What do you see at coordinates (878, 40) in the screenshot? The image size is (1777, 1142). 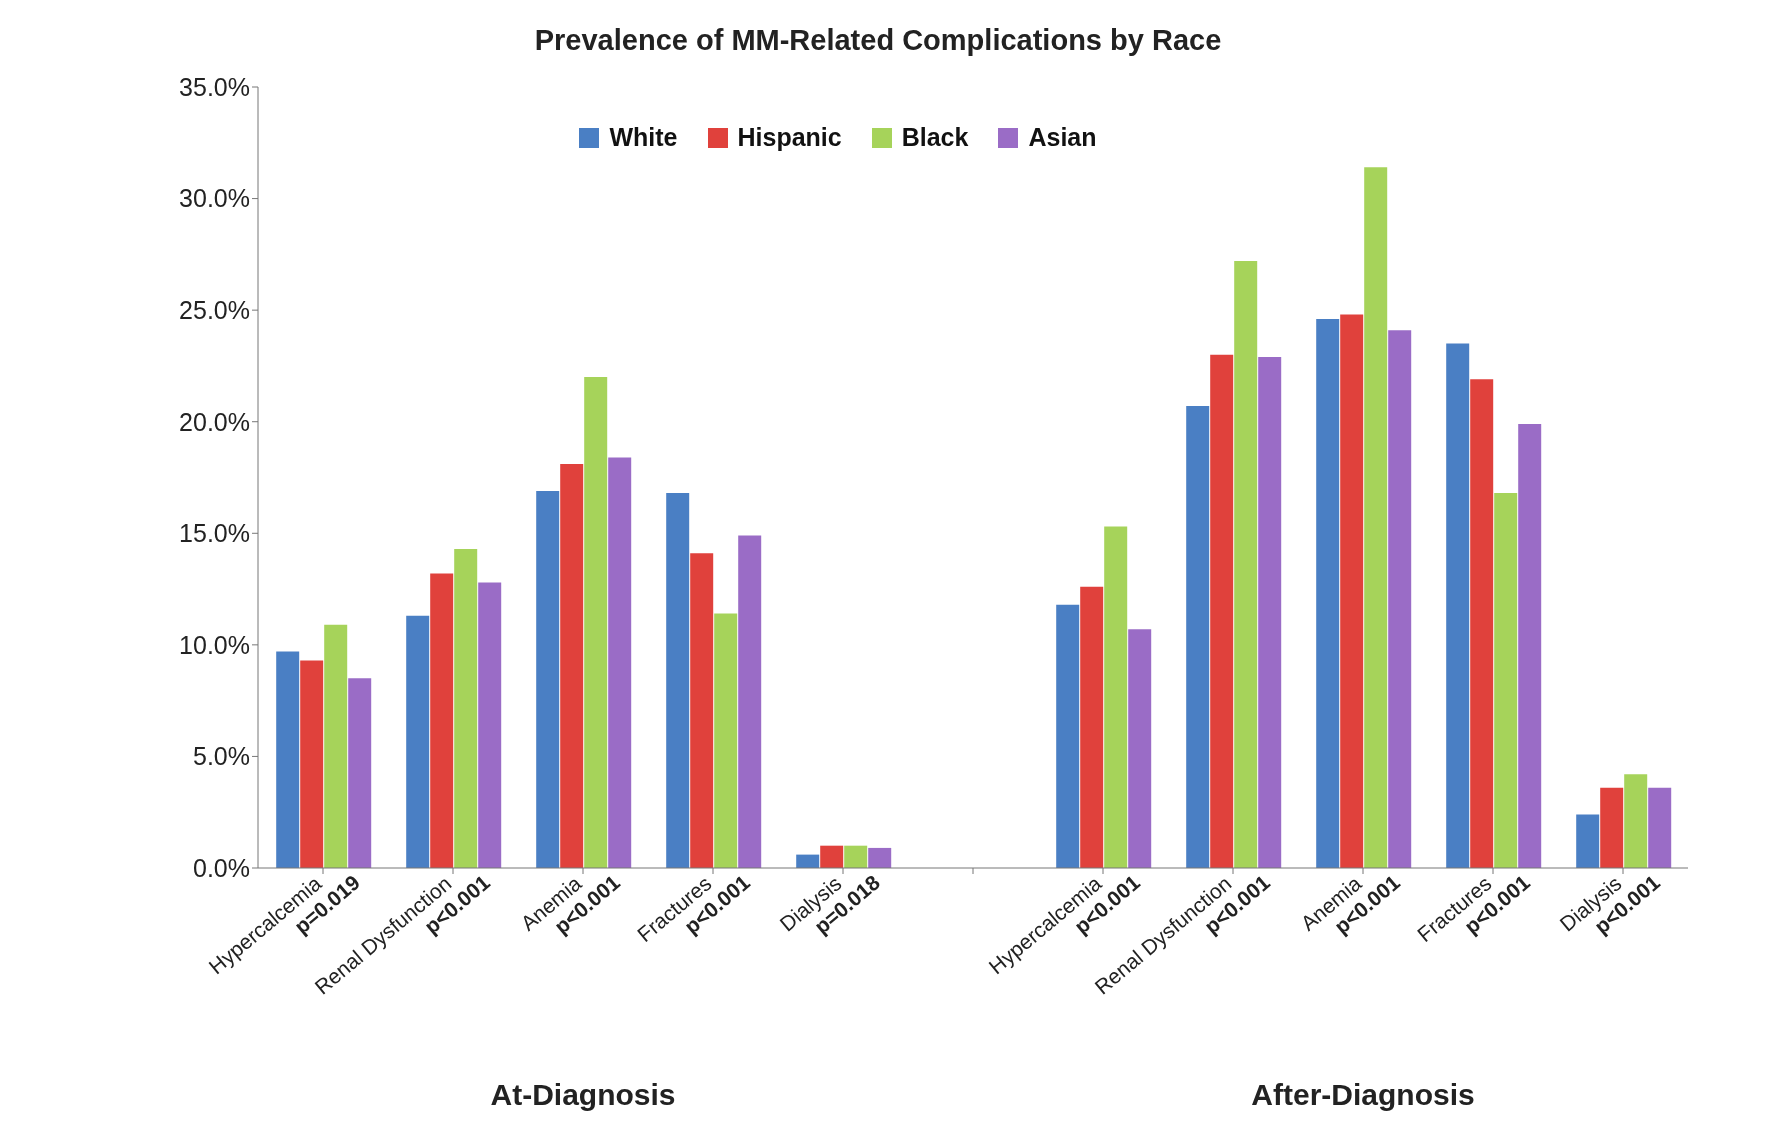 I see `chart-title: Prevalence of MM-Related Complications by Race` at bounding box center [878, 40].